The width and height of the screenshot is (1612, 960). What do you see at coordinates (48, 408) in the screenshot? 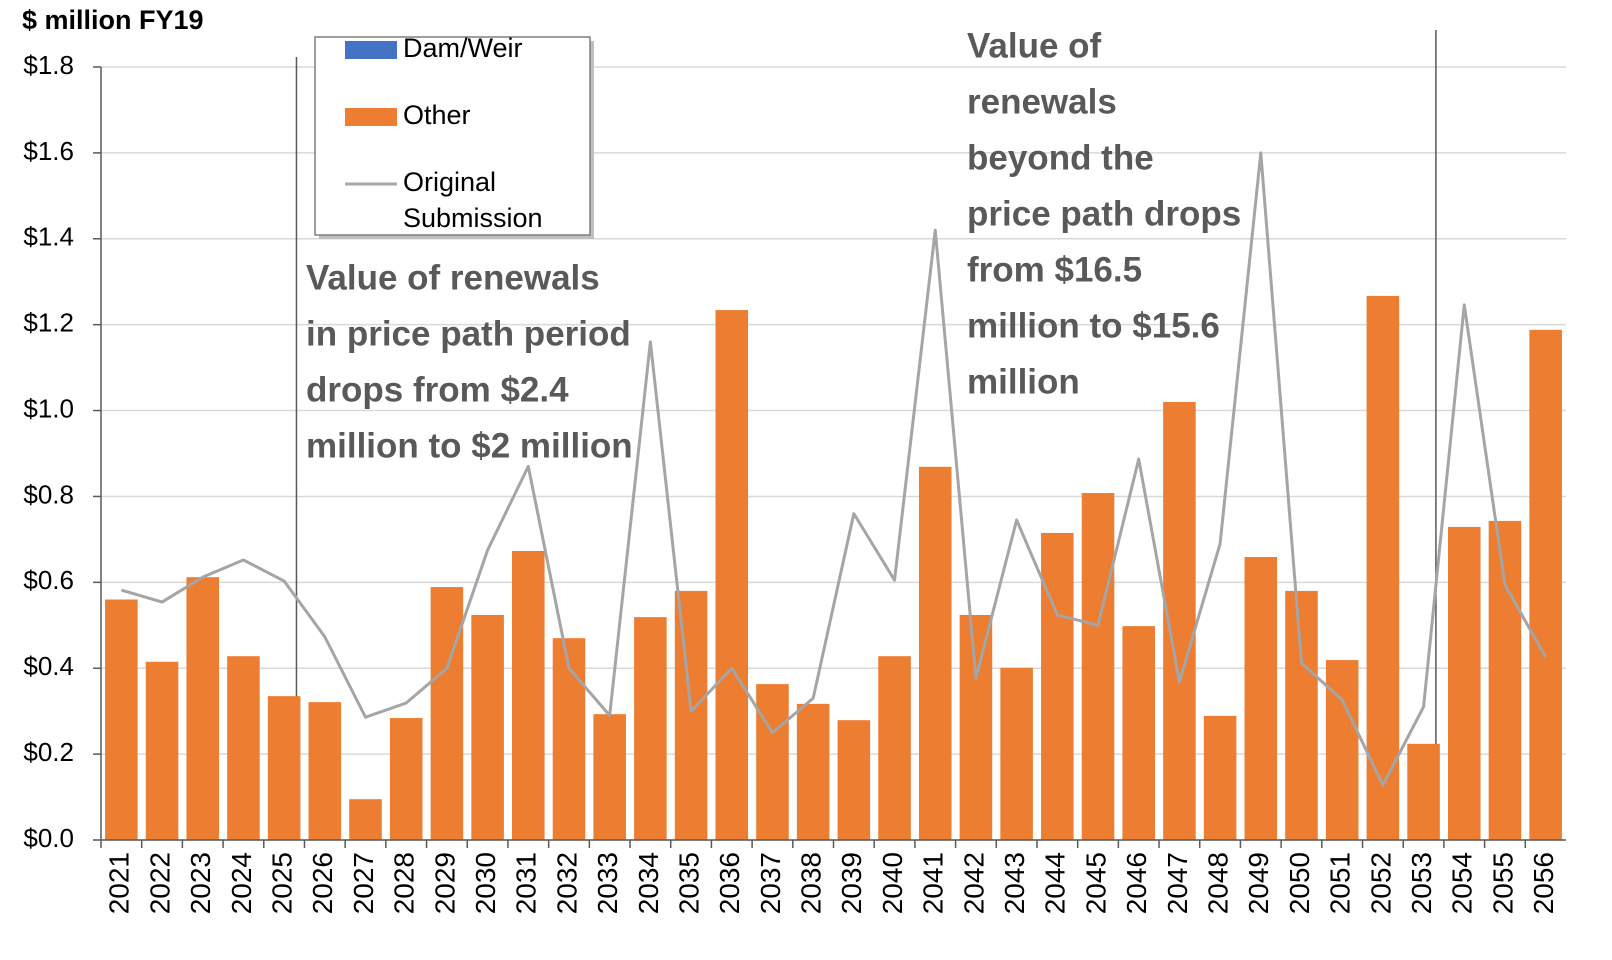
I see `y-tick-label: $1.0` at bounding box center [48, 408].